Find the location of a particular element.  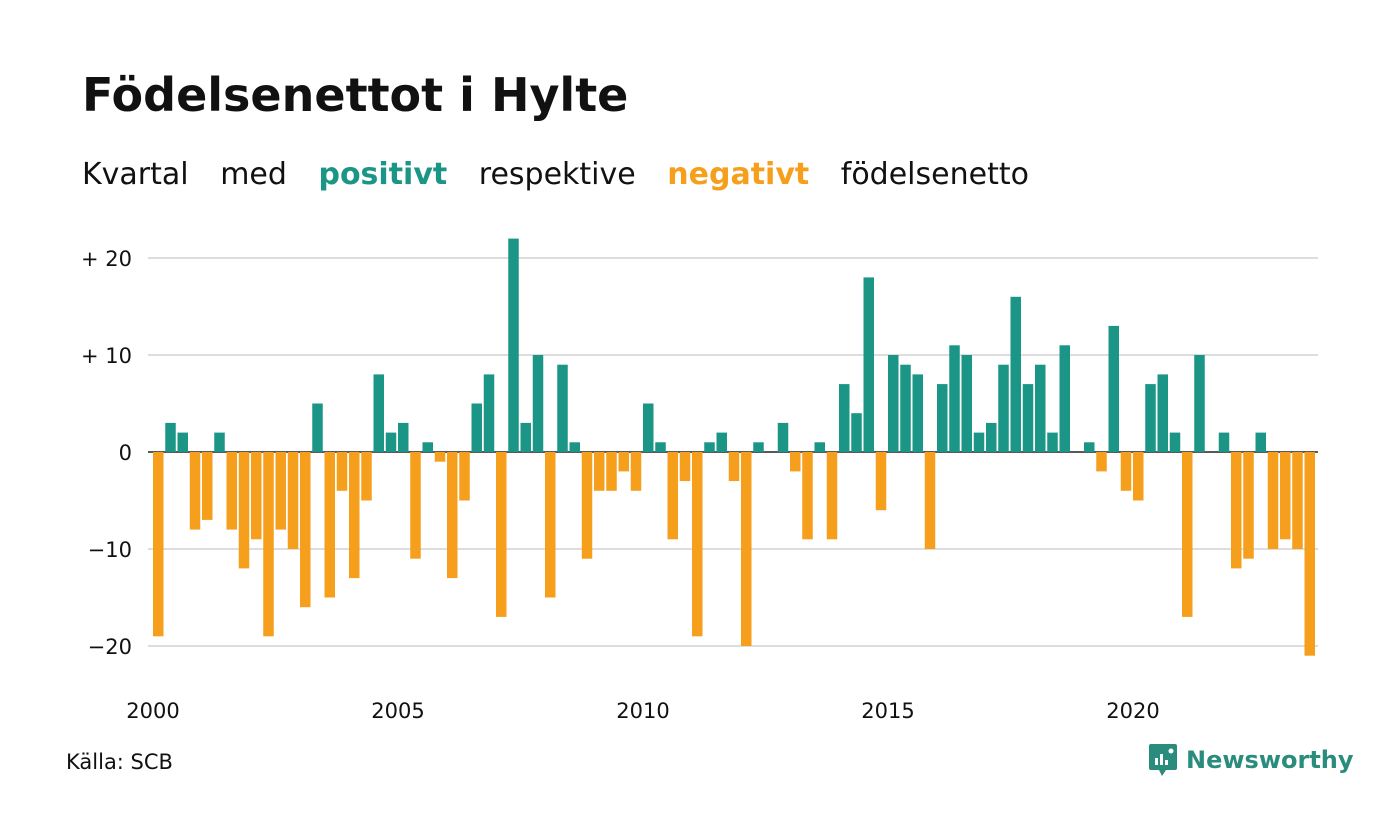

y-tick-label: + 20 is located at coordinates (106, 259).